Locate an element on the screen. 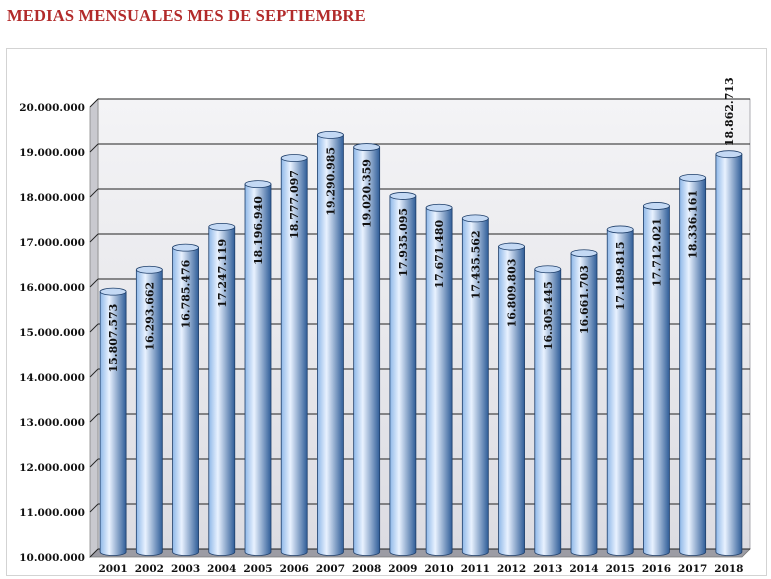 Image resolution: width=771 pixels, height=579 pixels. value-label: 18.336.161 is located at coordinates (693, 224).